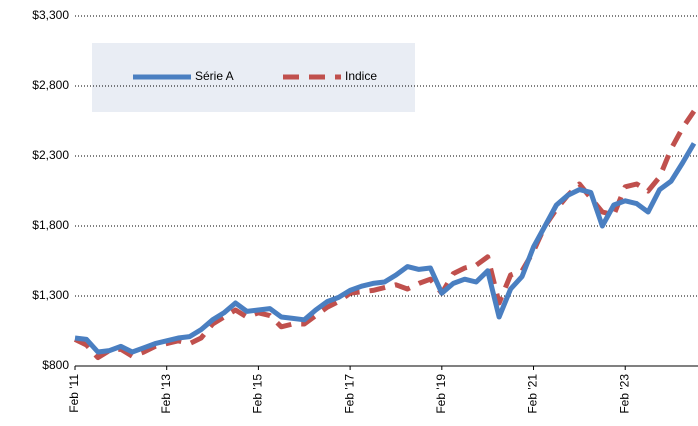 The width and height of the screenshot is (698, 426). I want to click on y-tick-label: $1,300, so click(50, 295).